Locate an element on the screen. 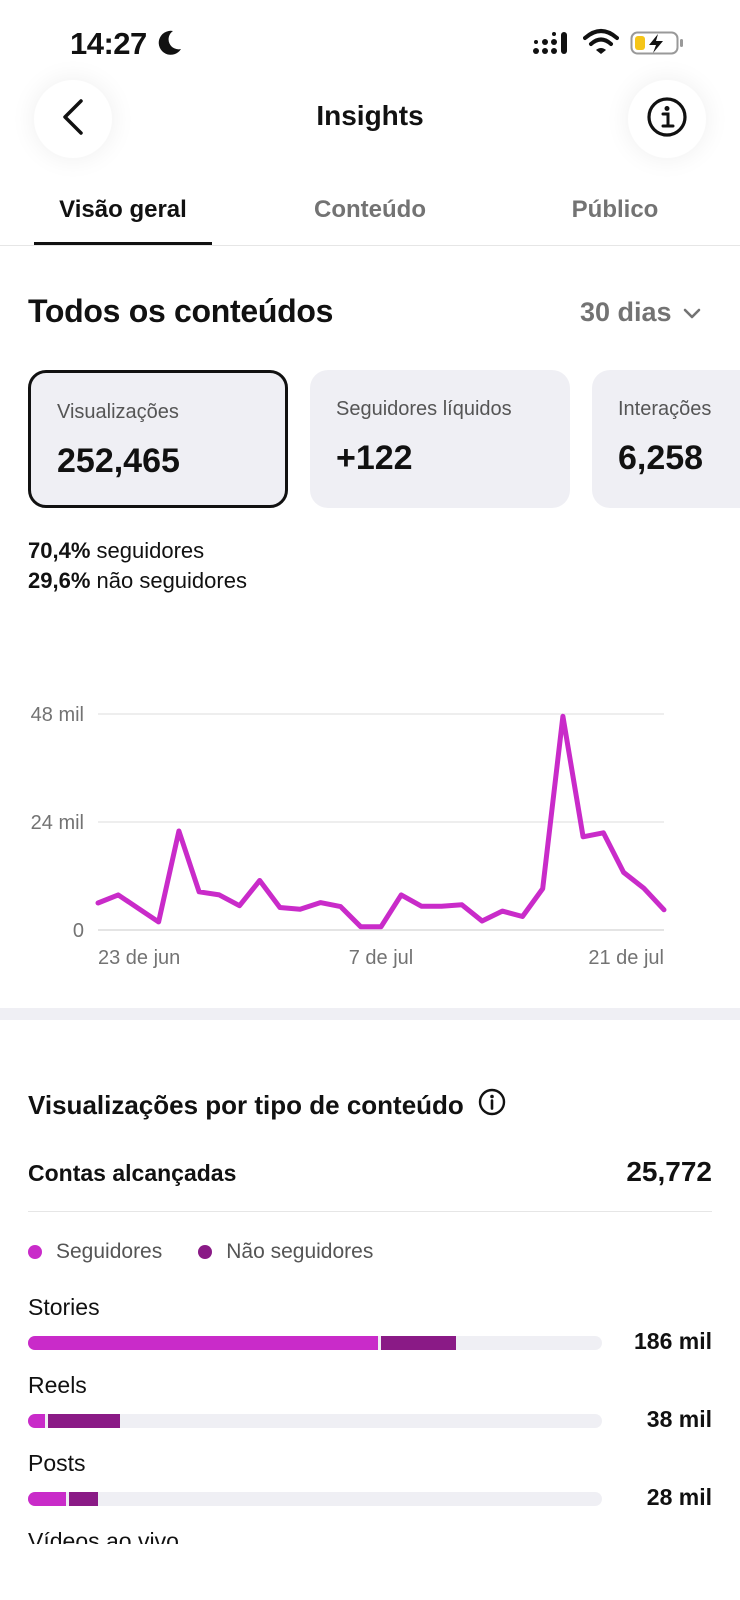 The image size is (740, 1600). bar-value: 186 mil is located at coordinates (673, 1341).